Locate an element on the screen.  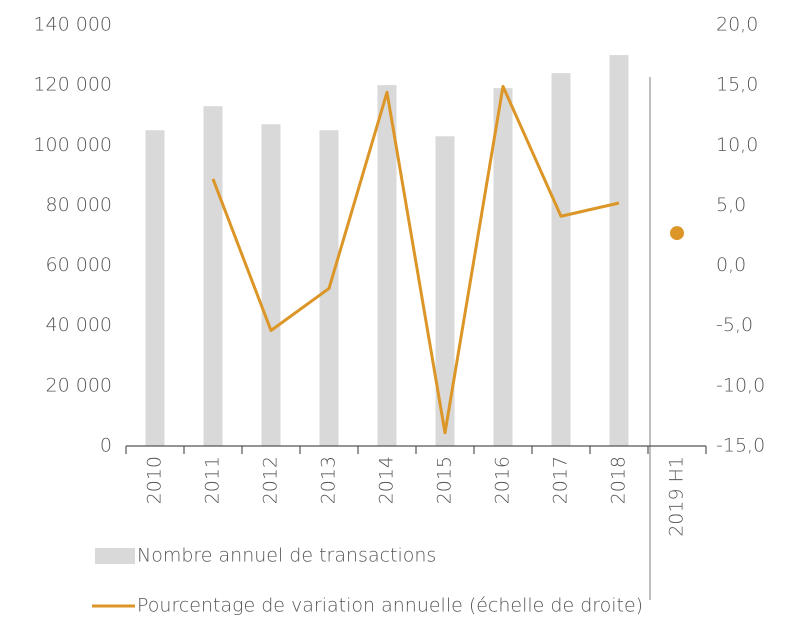
y2-tick-label: 5,0 is located at coordinates (731, 205).